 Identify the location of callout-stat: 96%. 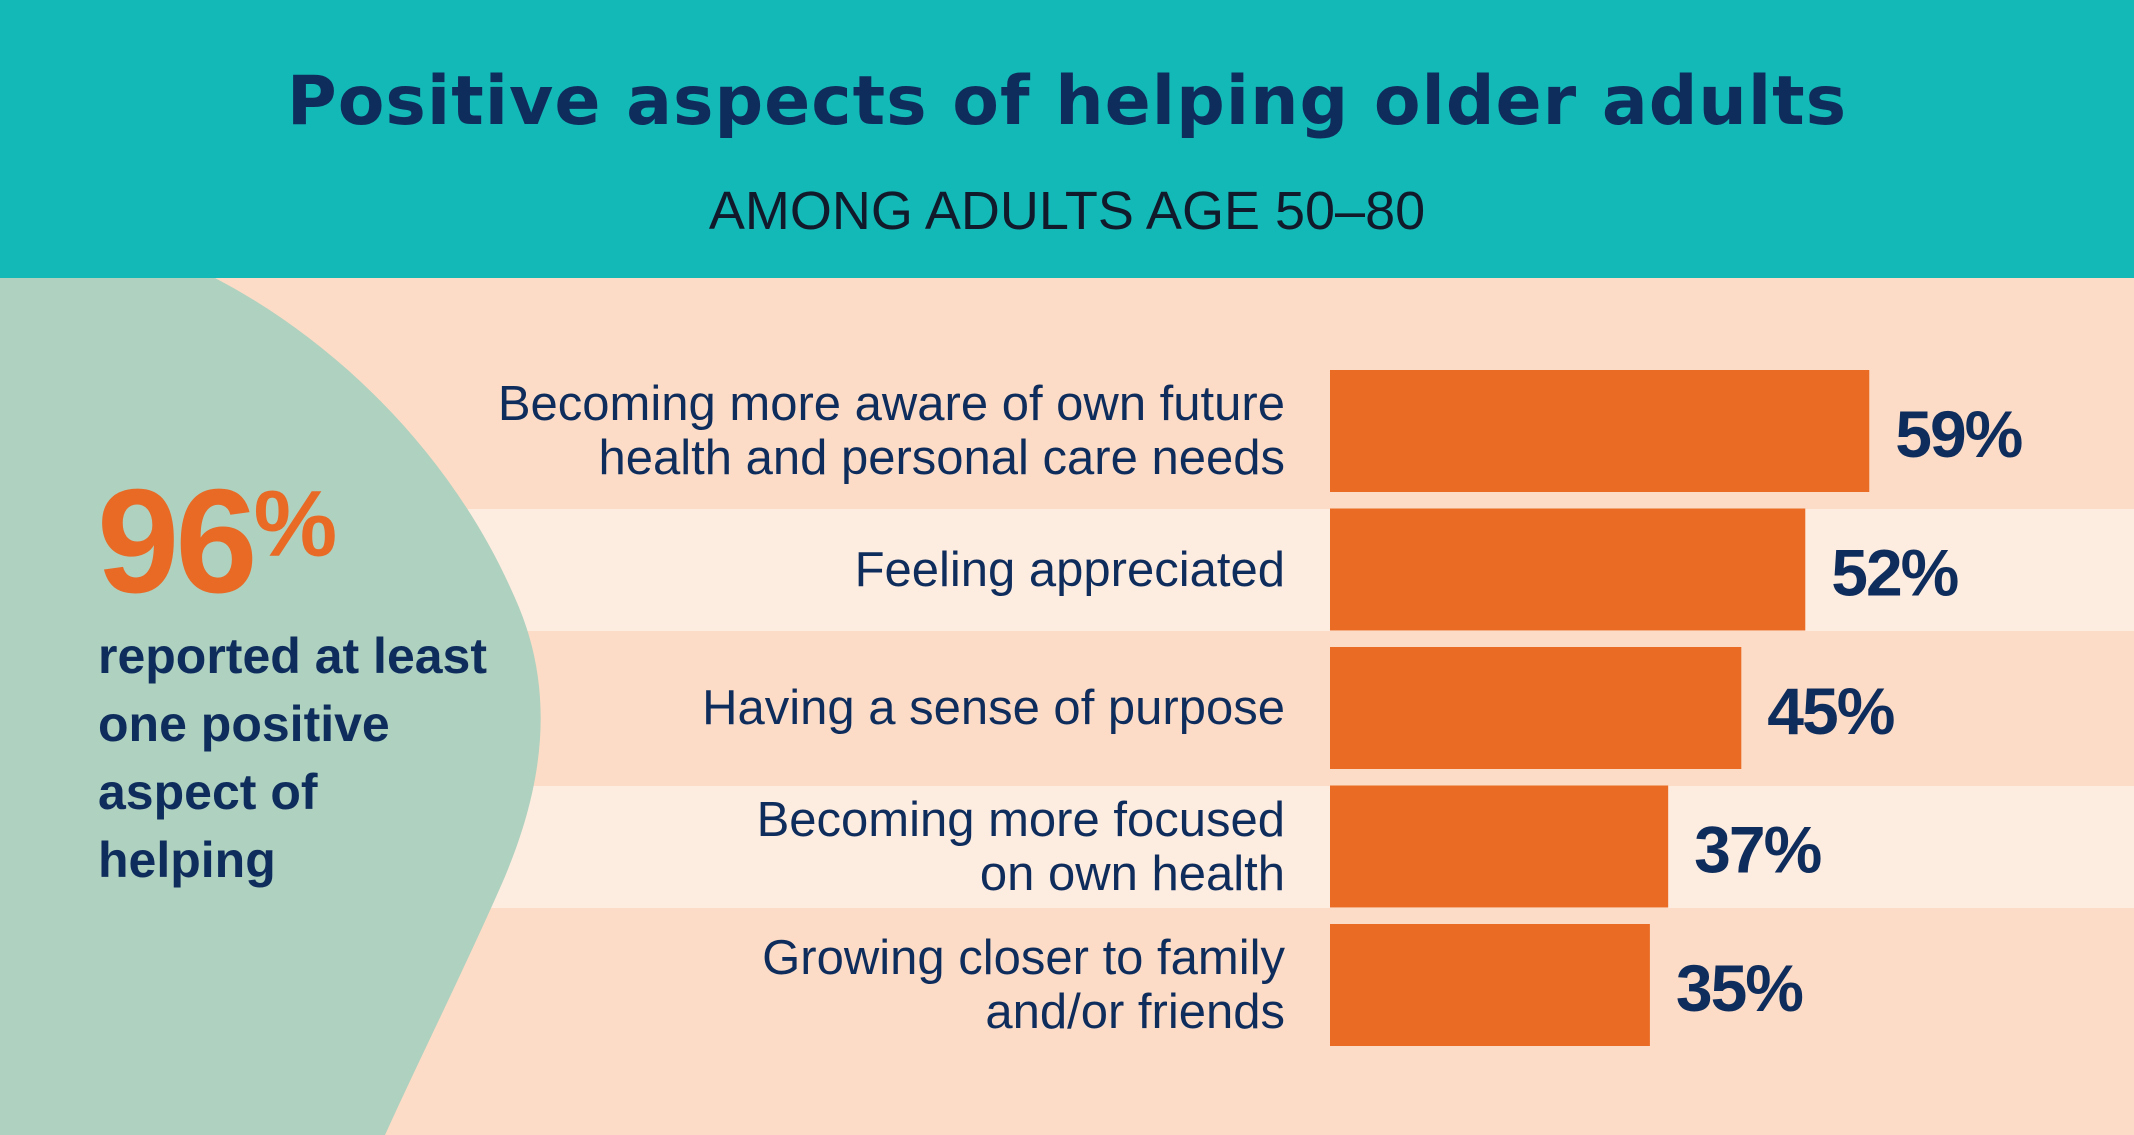
(217, 542).